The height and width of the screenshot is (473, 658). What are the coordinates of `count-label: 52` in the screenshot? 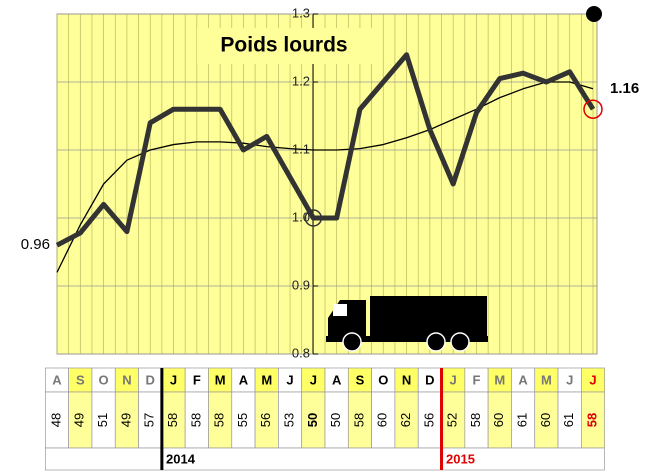 It's located at (452, 420).